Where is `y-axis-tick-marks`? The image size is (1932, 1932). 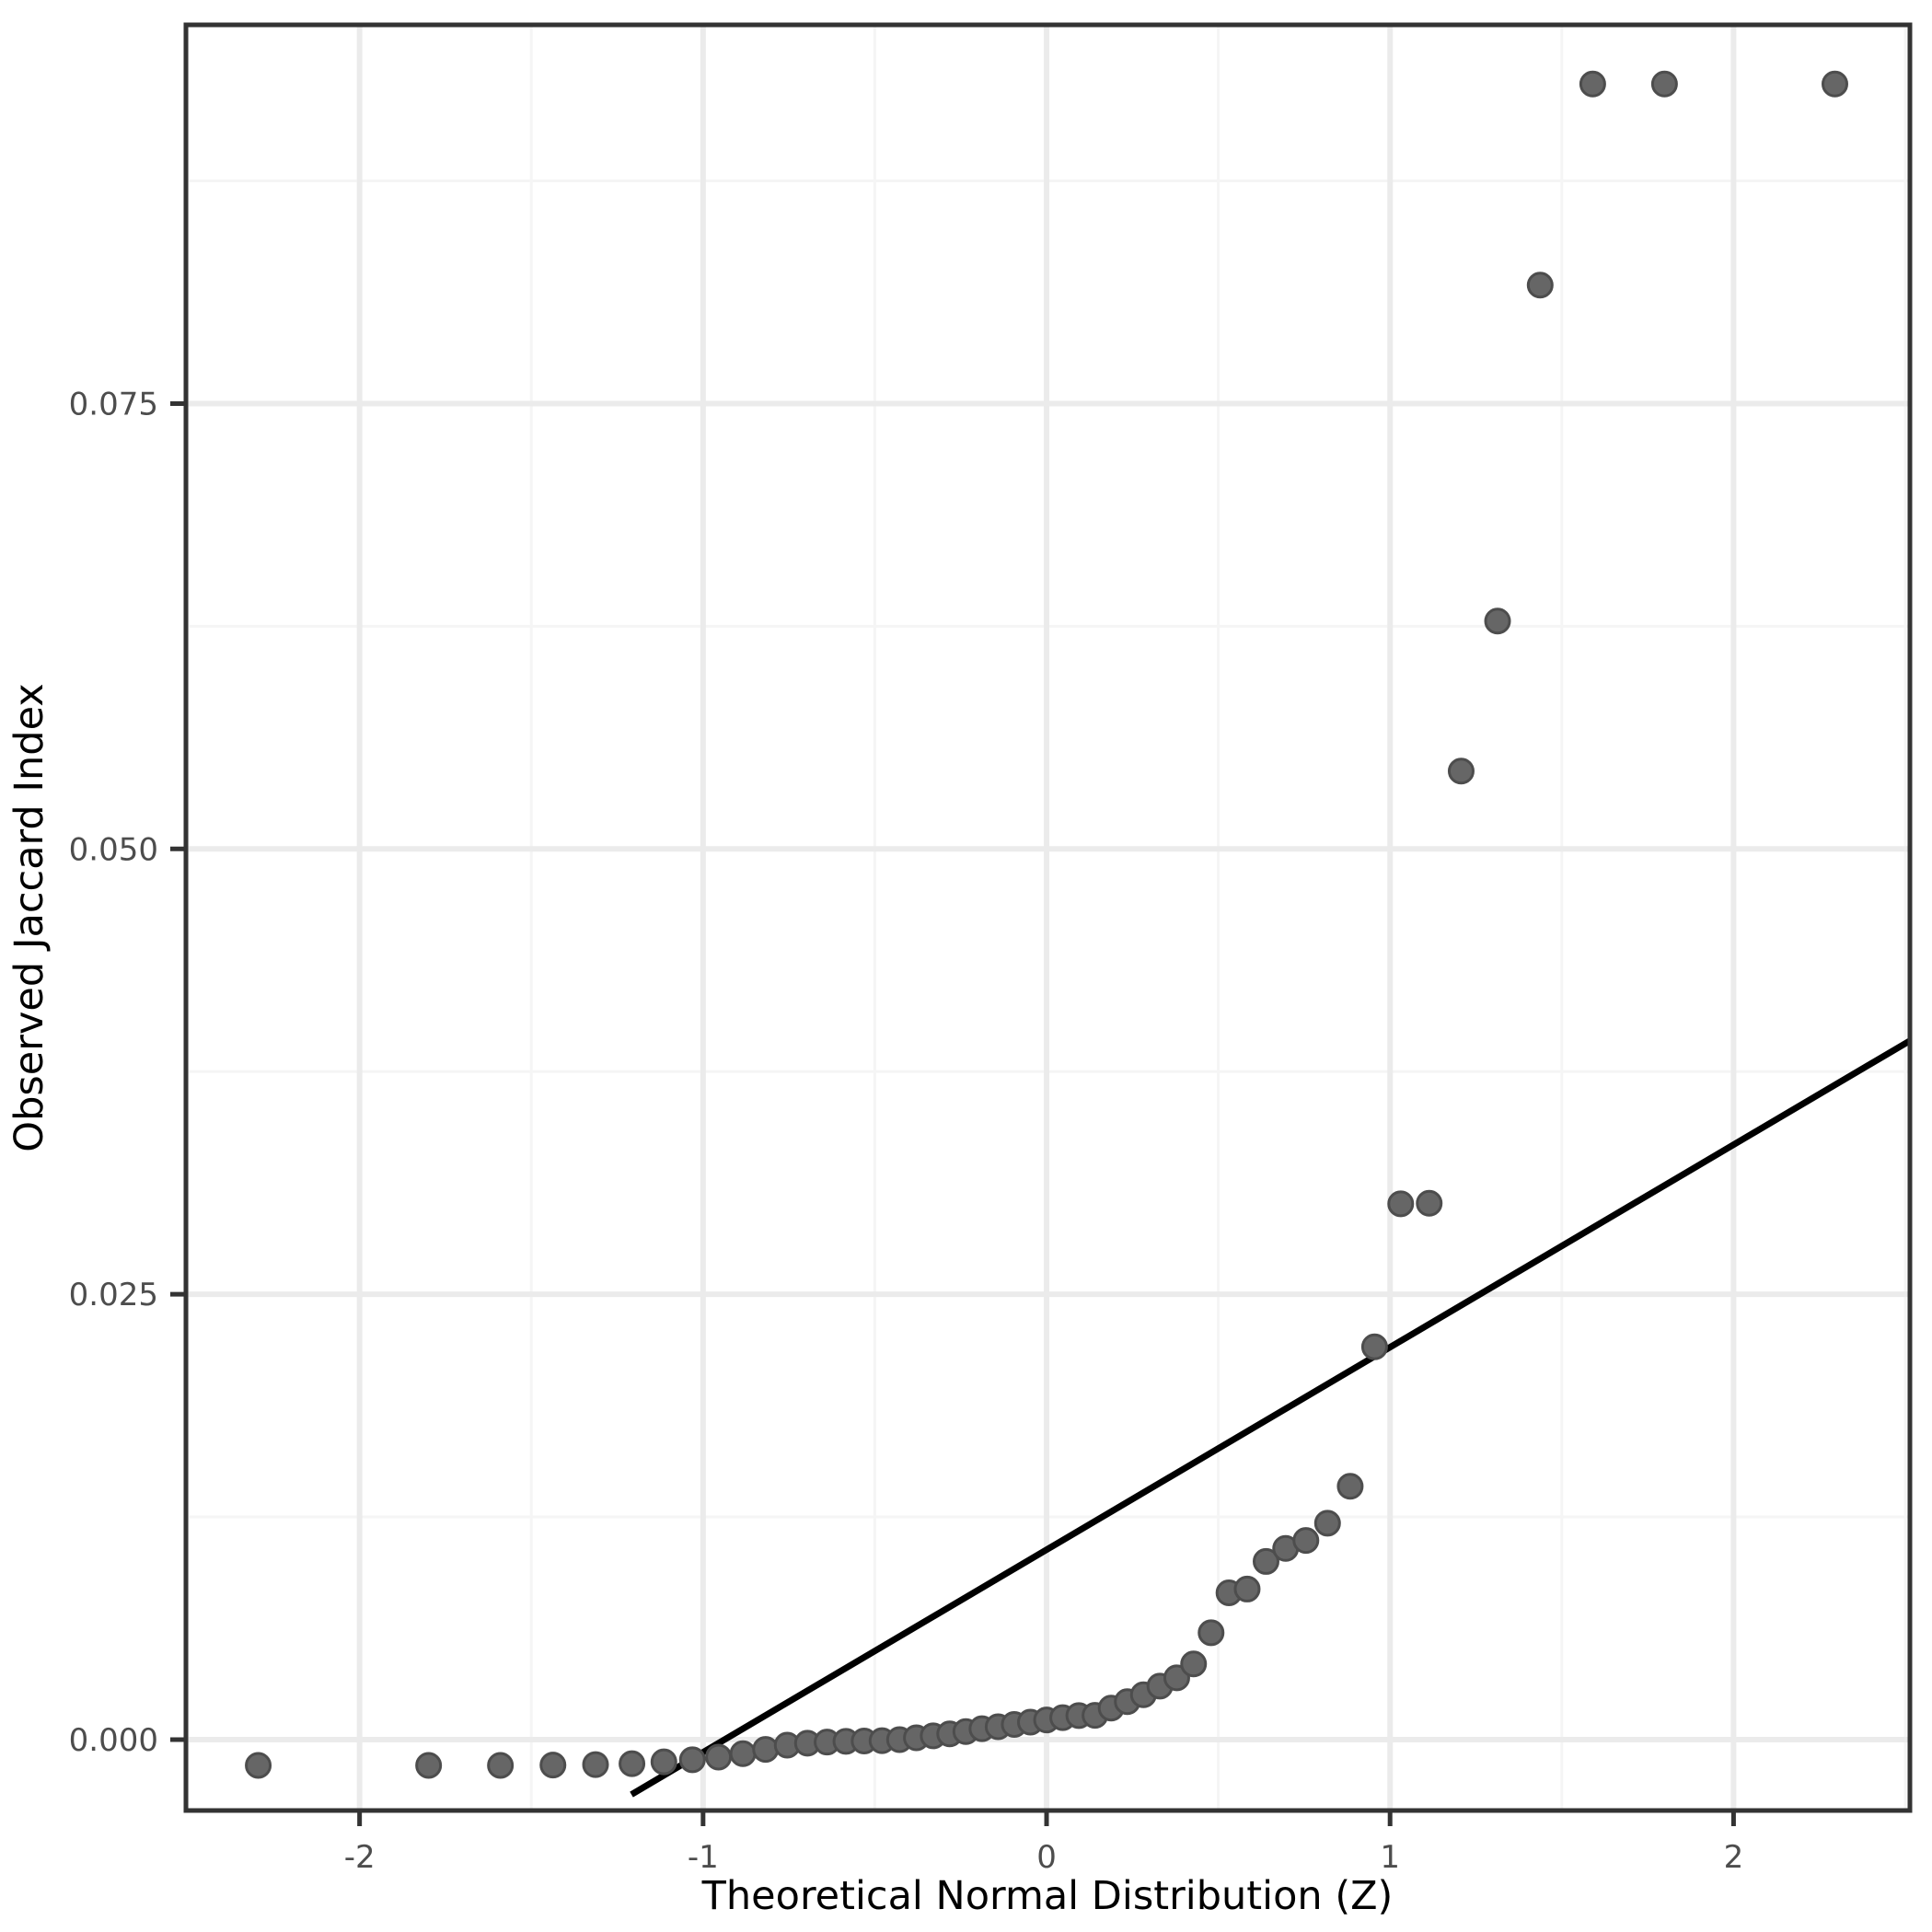 y-axis-tick-marks is located at coordinates (178, 1071).